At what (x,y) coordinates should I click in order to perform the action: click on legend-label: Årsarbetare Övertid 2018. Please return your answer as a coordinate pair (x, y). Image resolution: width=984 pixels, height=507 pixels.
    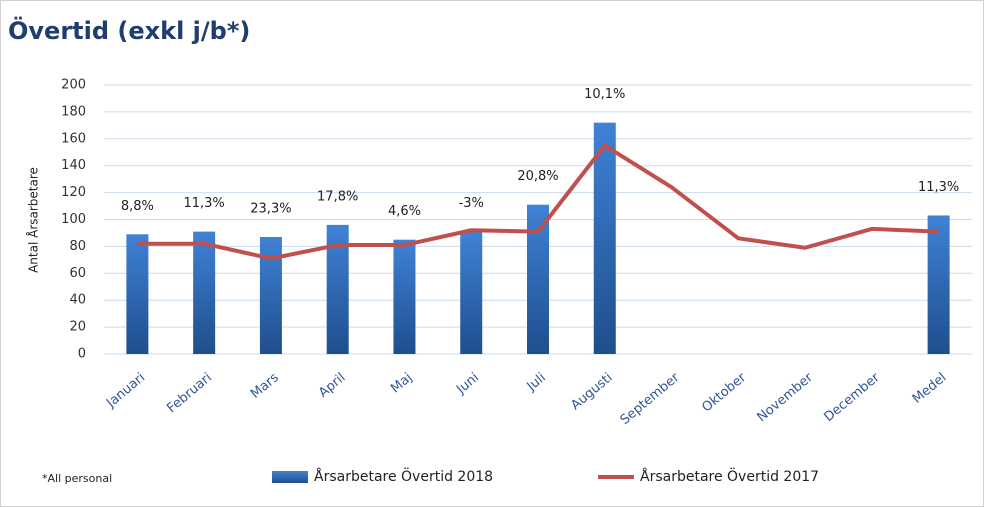
    Looking at the image, I should click on (403, 476).